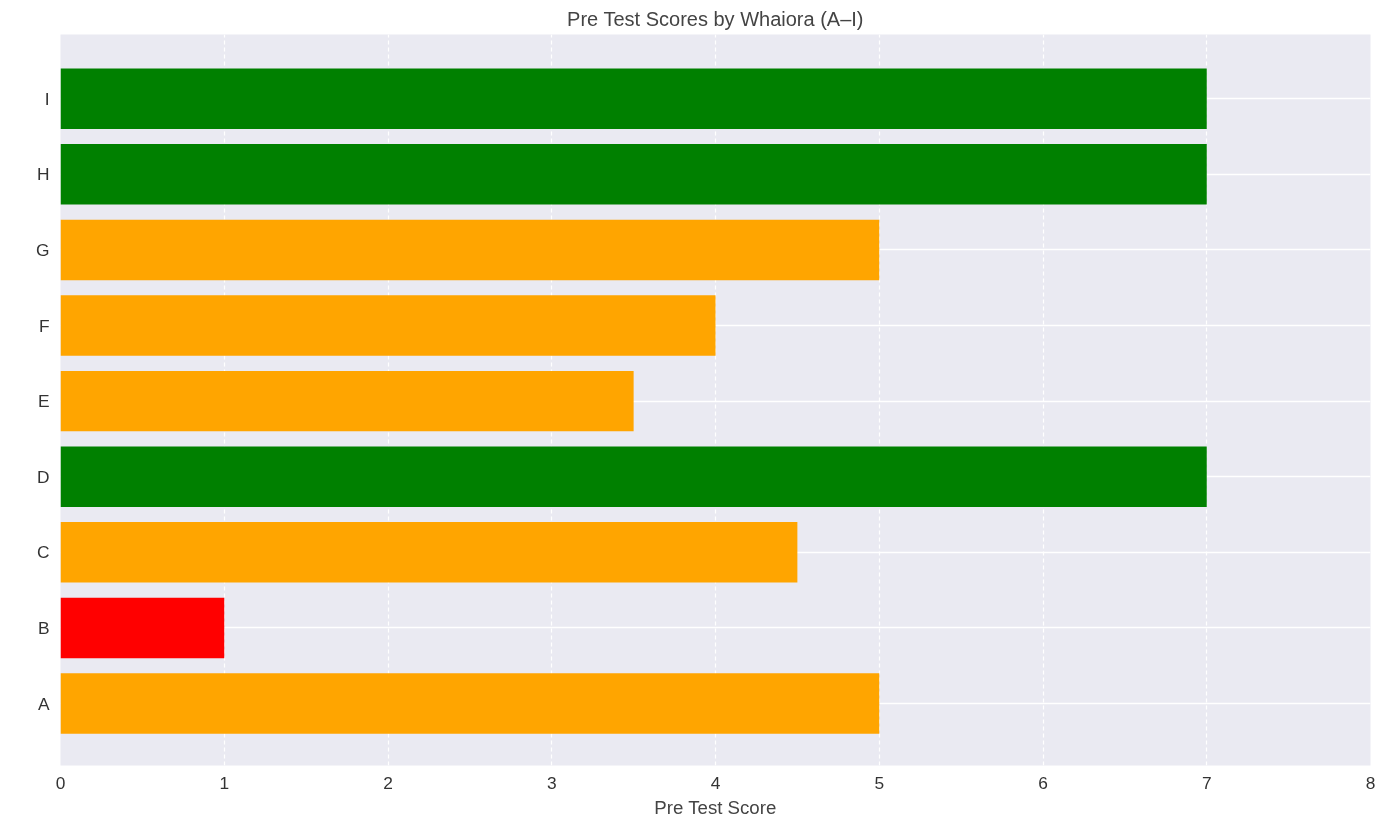 This screenshot has height=826, width=1396. I want to click on x-tick-label: 2, so click(388, 782).